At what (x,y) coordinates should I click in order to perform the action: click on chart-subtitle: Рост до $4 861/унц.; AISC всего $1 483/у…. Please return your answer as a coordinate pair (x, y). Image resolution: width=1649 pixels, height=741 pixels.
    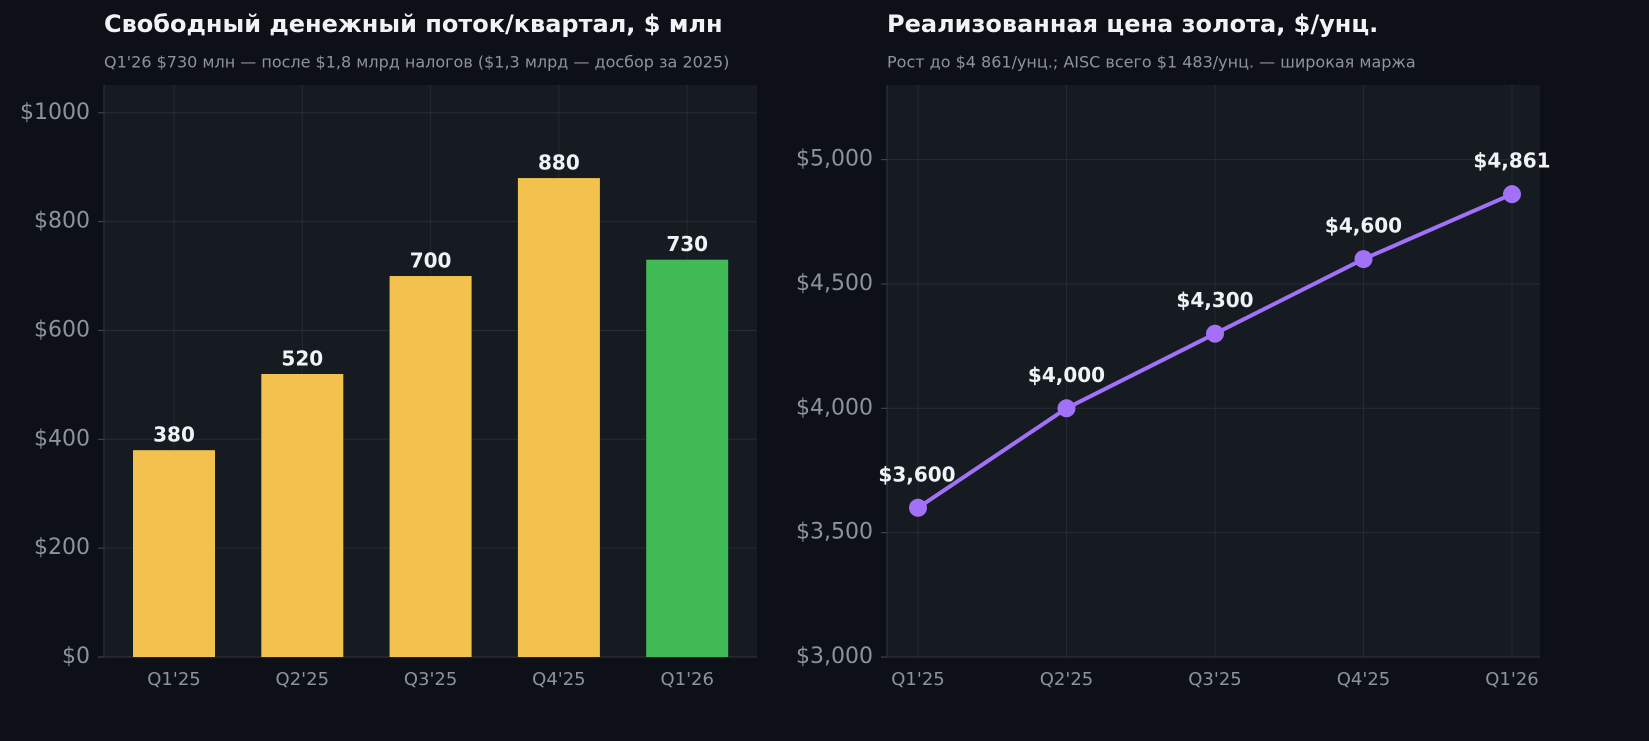
    Looking at the image, I should click on (1151, 62).